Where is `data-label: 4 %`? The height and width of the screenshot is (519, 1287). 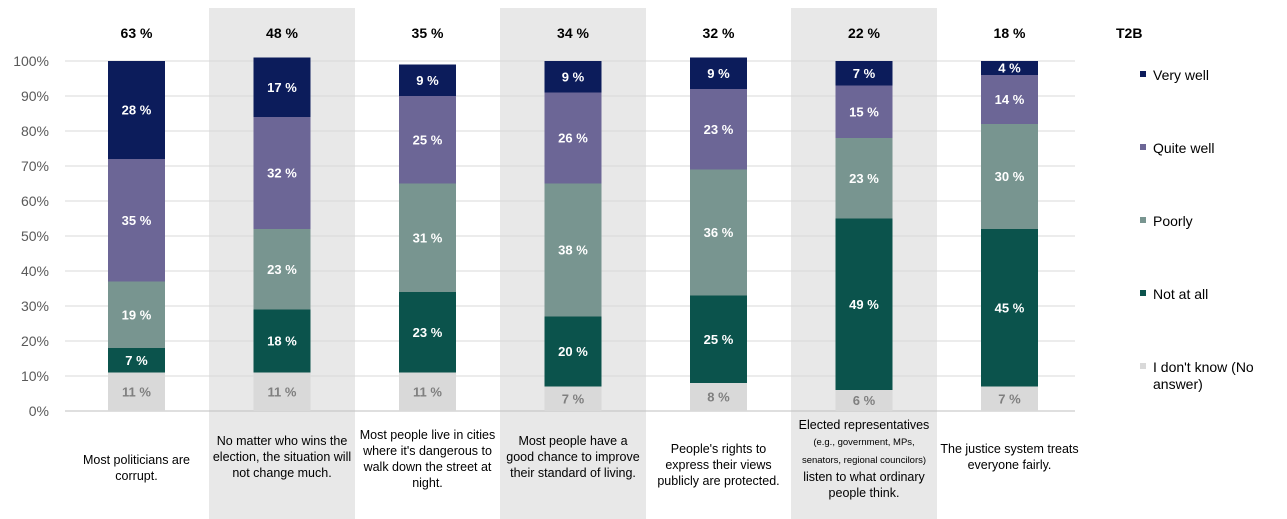 data-label: 4 % is located at coordinates (1009, 68).